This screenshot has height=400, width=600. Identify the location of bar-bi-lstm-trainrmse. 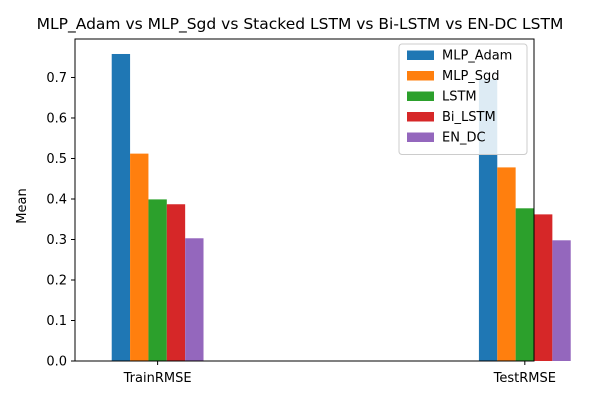
(176, 282).